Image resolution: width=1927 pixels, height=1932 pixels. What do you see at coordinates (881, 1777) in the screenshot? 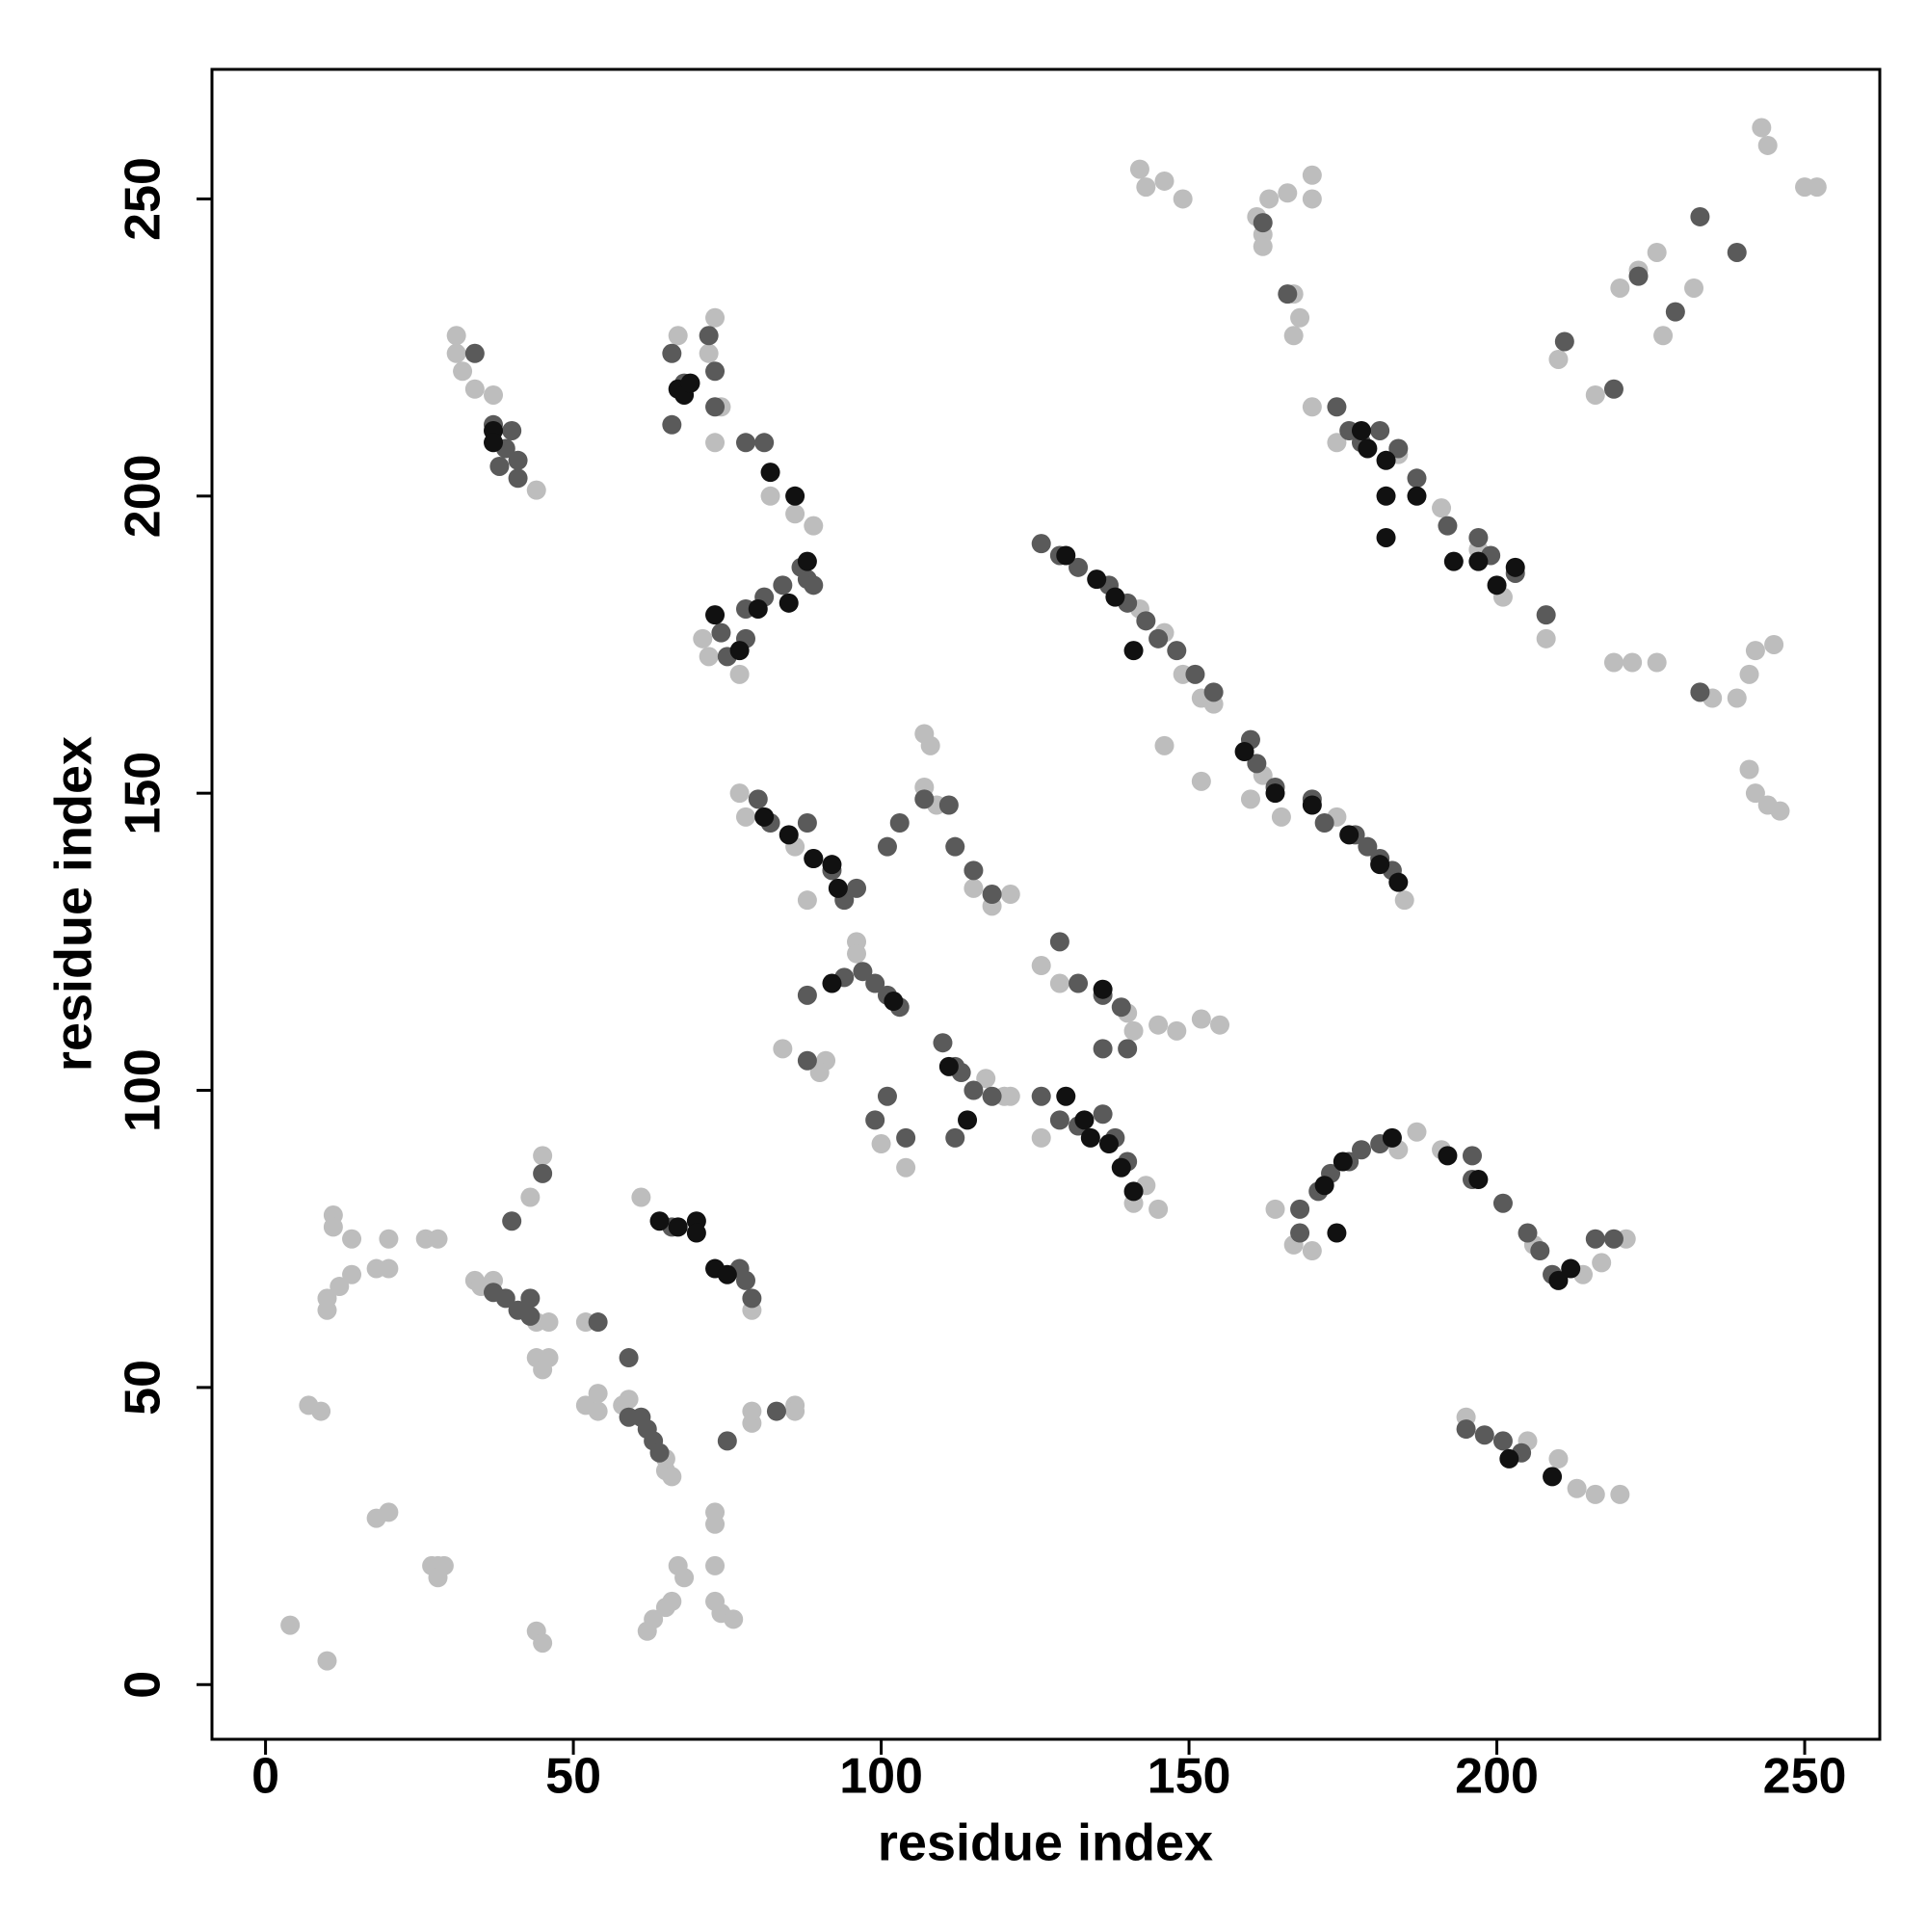
I see `x-tick-label: 100` at bounding box center [881, 1777].